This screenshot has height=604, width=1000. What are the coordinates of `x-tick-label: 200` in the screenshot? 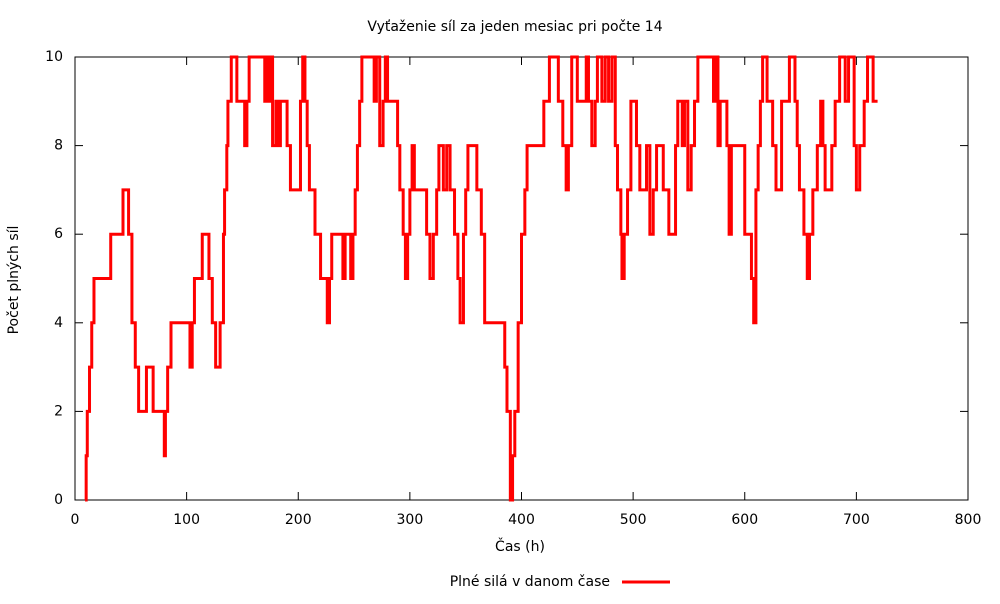 It's located at (298, 520).